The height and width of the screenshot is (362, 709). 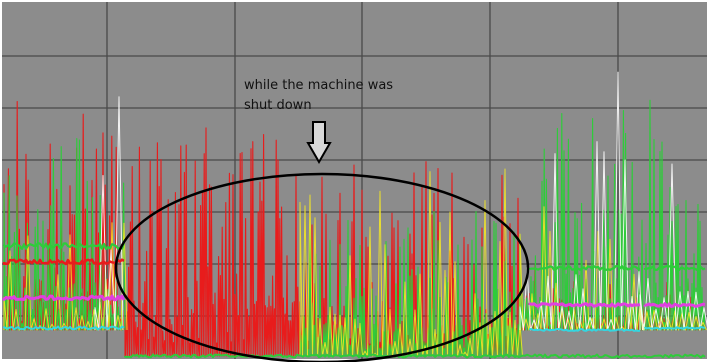 I want to click on down-arrow-icon, so click(x=319, y=142).